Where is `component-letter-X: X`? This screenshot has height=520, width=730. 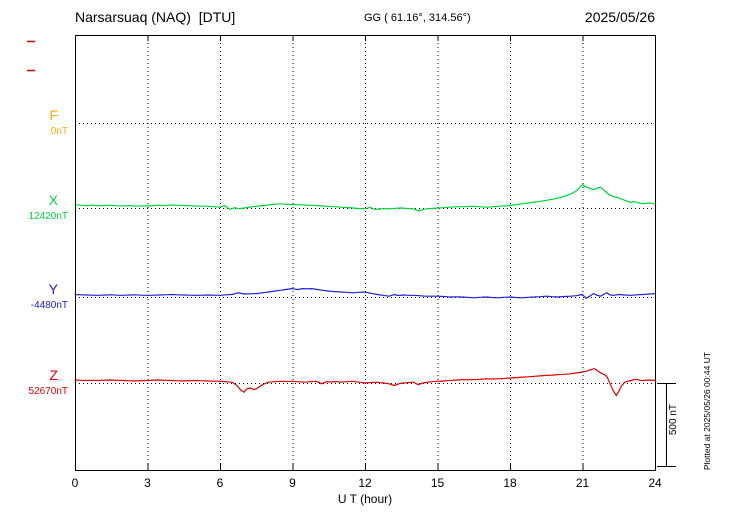
component-letter-X: X is located at coordinates (53, 200).